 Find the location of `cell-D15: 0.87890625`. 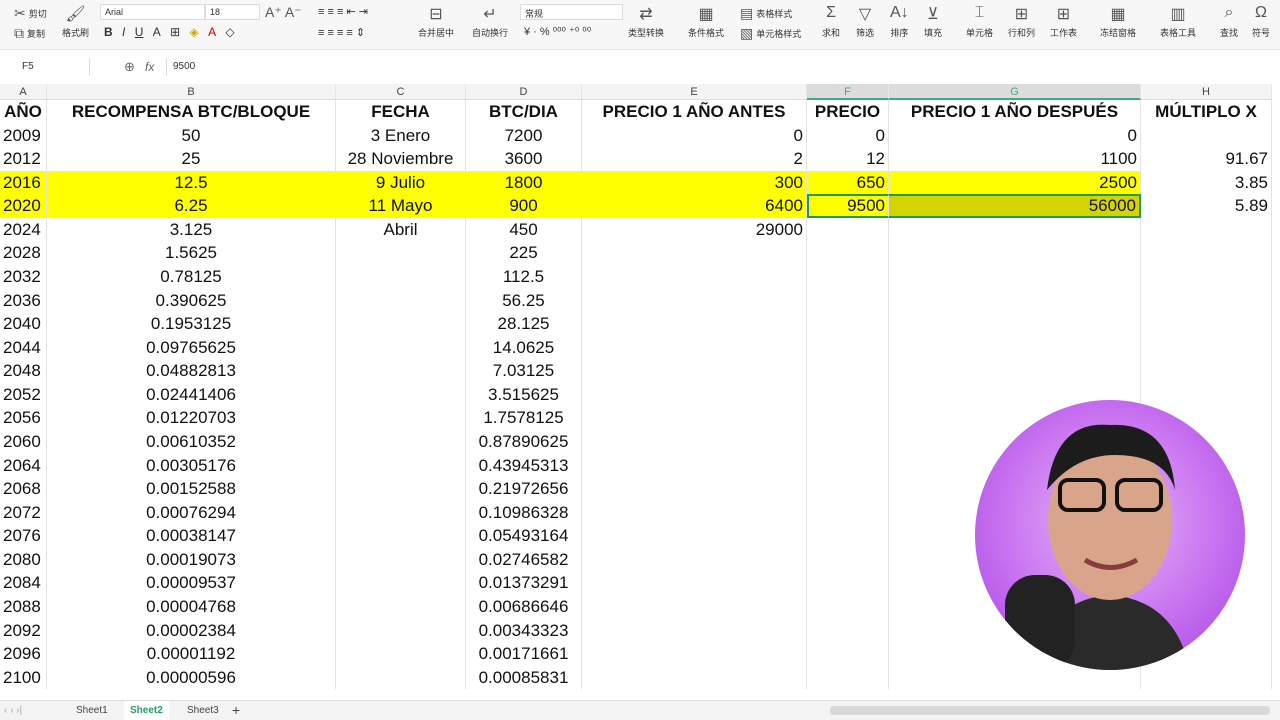

cell-D15: 0.87890625 is located at coordinates (524, 441).